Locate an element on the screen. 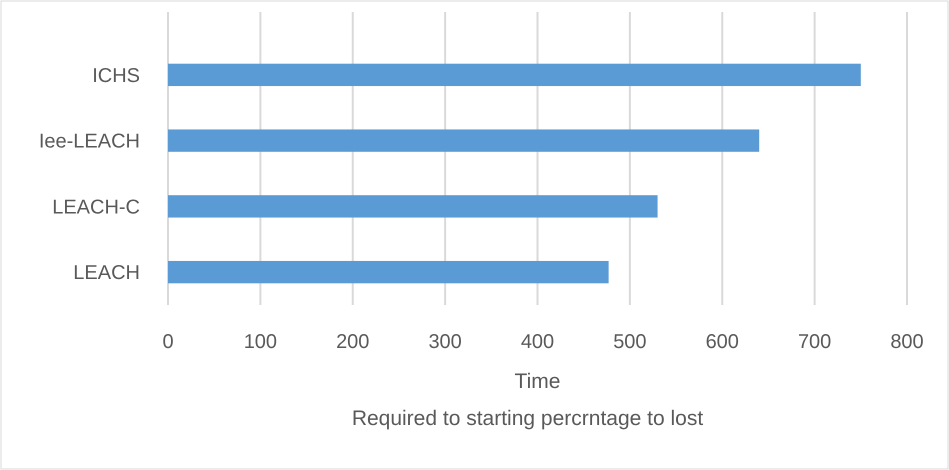 This screenshot has height=470, width=949. x-tick-label: 600 is located at coordinates (722, 342).